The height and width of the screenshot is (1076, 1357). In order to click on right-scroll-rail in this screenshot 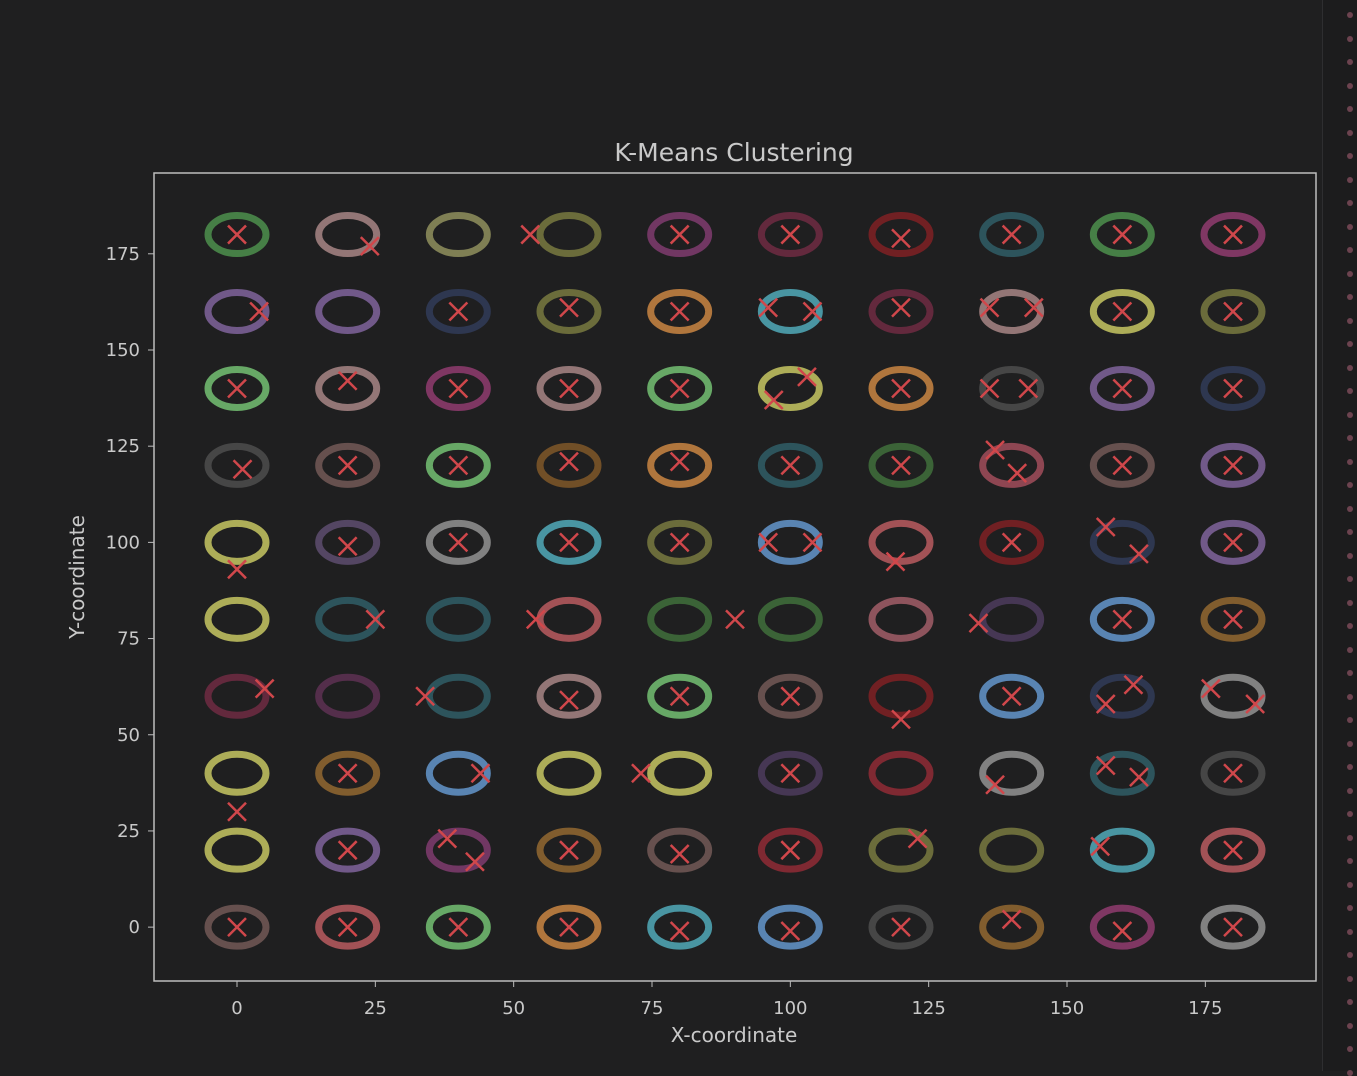, I will do `click(1339, 538)`.